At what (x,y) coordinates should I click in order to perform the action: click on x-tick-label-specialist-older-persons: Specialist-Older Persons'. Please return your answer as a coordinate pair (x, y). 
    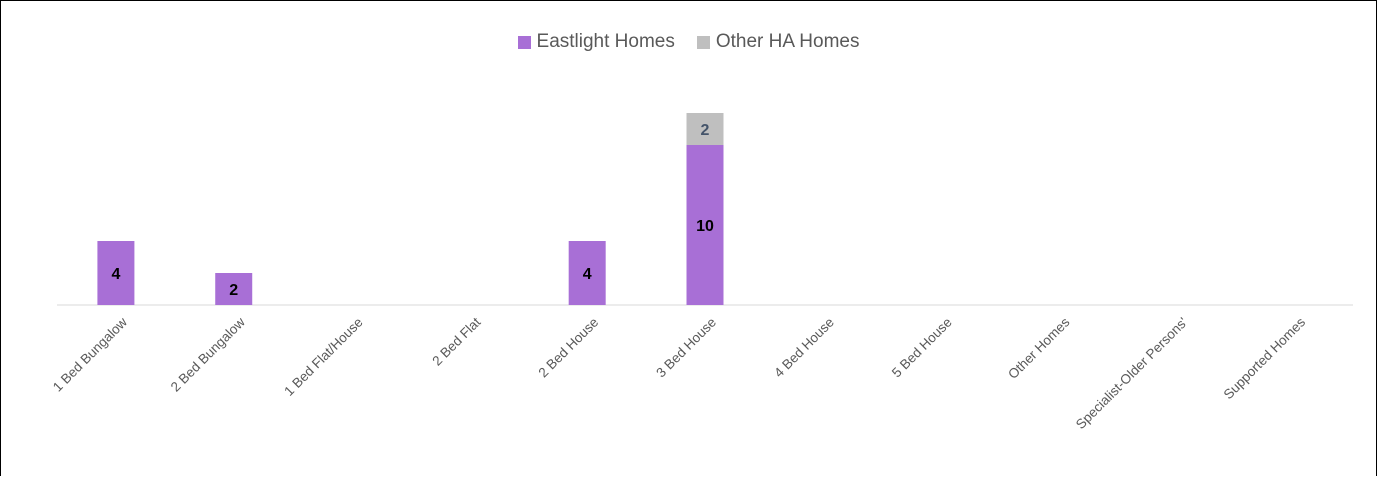
    Looking at the image, I should click on (1131, 373).